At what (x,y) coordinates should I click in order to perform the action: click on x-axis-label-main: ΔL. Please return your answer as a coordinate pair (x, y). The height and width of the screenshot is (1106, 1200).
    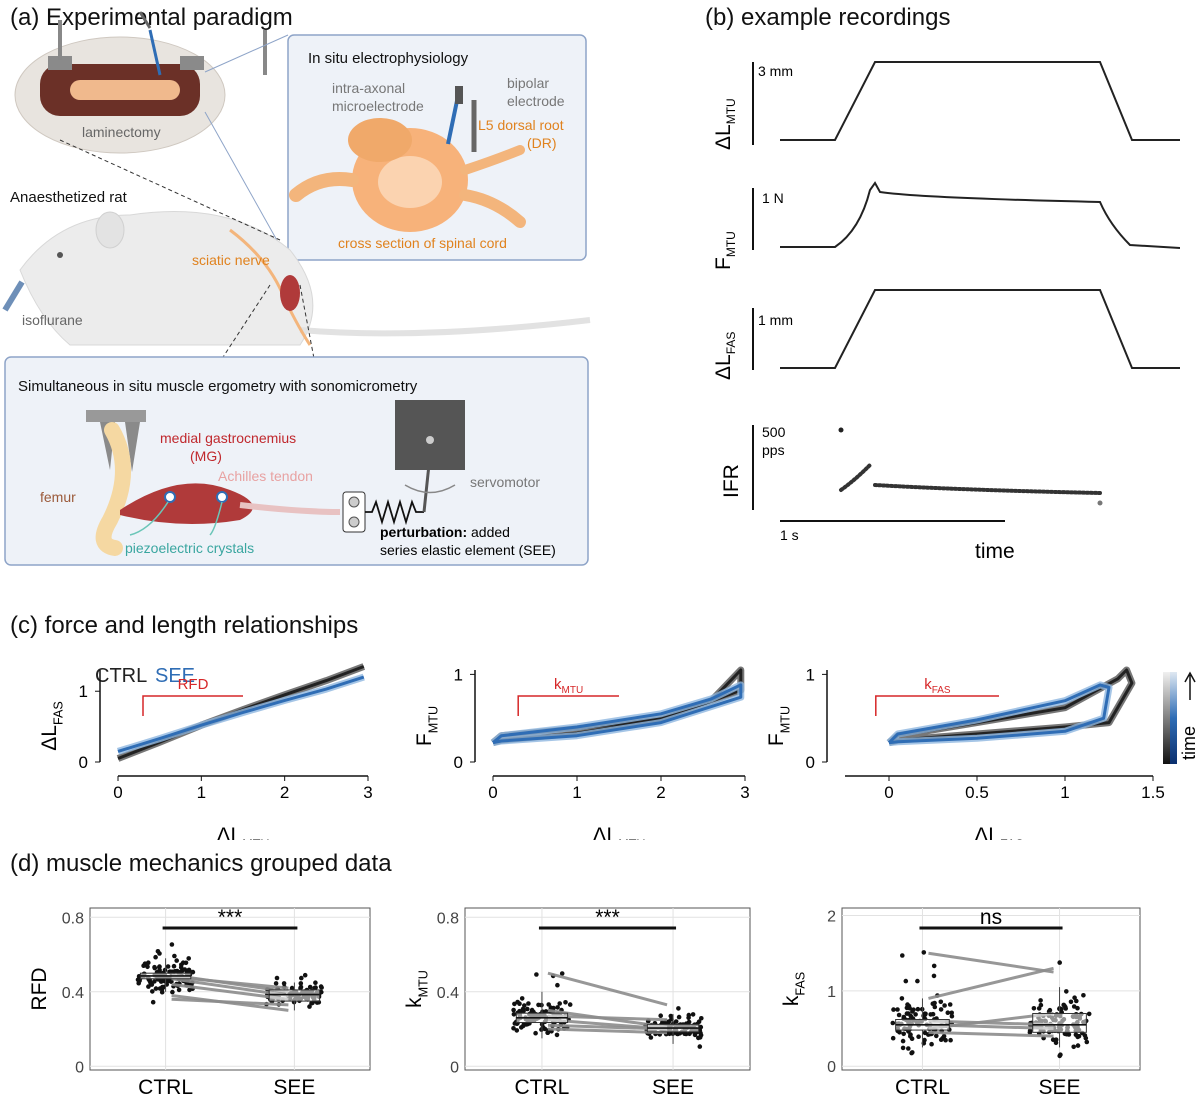
    Looking at the image, I should click on (230, 832).